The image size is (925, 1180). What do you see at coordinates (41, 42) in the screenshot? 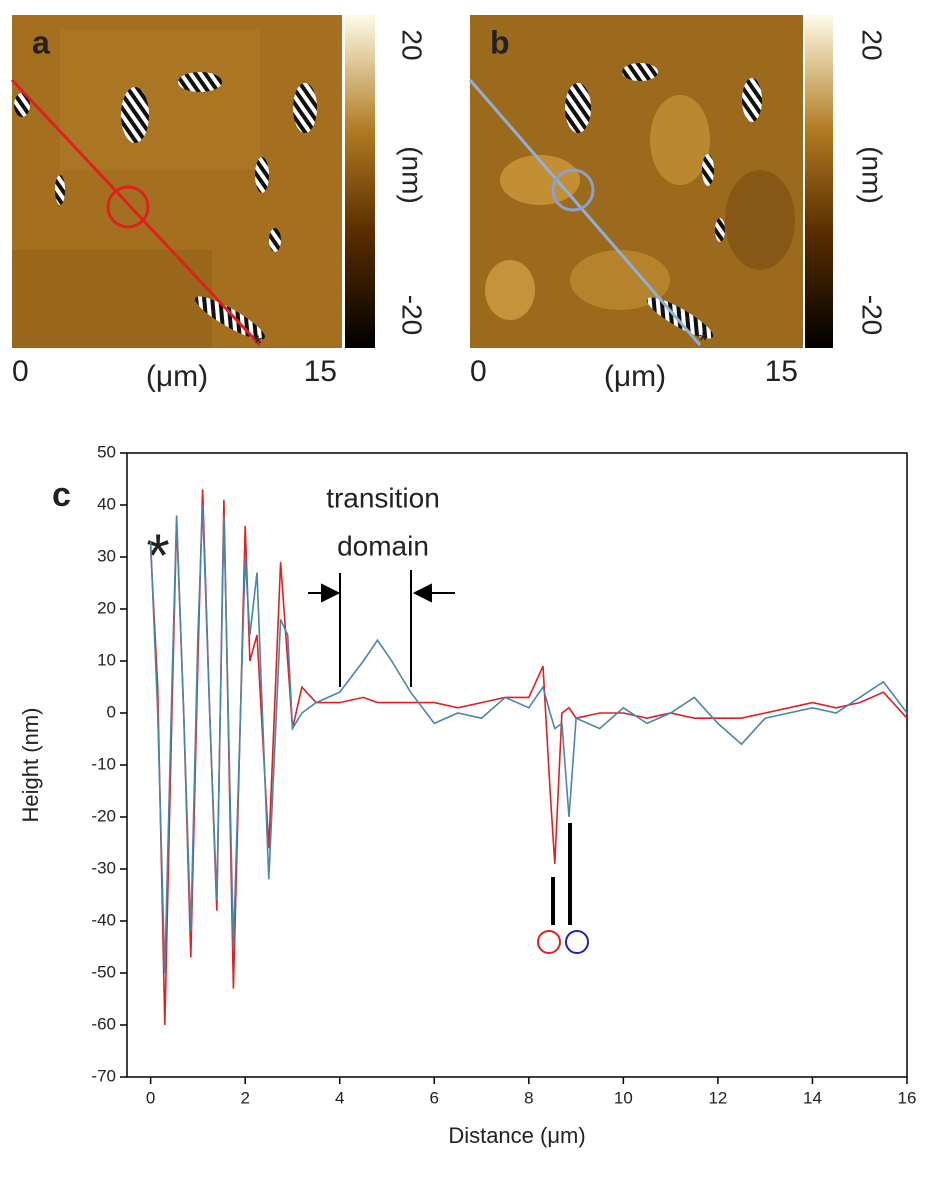
I see `panel-label: a` at bounding box center [41, 42].